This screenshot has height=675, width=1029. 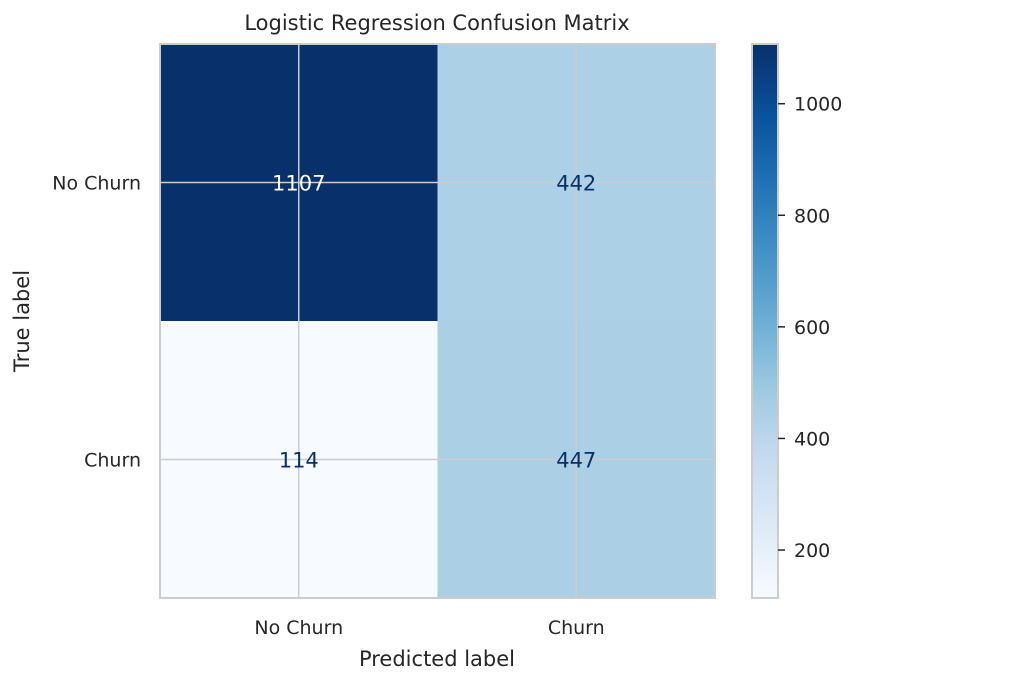 I want to click on y-tick-label: No Churn, so click(x=96, y=184).